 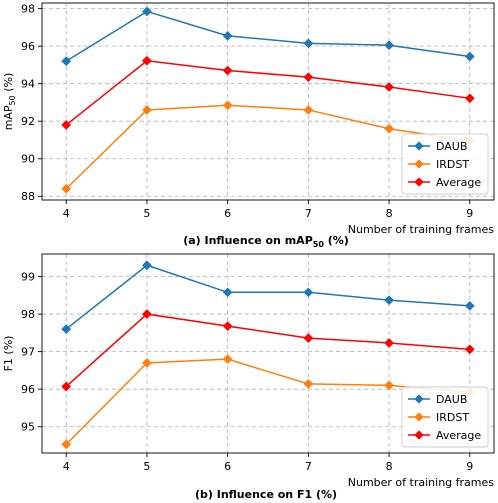 What do you see at coordinates (28, 196) in the screenshot?
I see `y-tick-label: 88` at bounding box center [28, 196].